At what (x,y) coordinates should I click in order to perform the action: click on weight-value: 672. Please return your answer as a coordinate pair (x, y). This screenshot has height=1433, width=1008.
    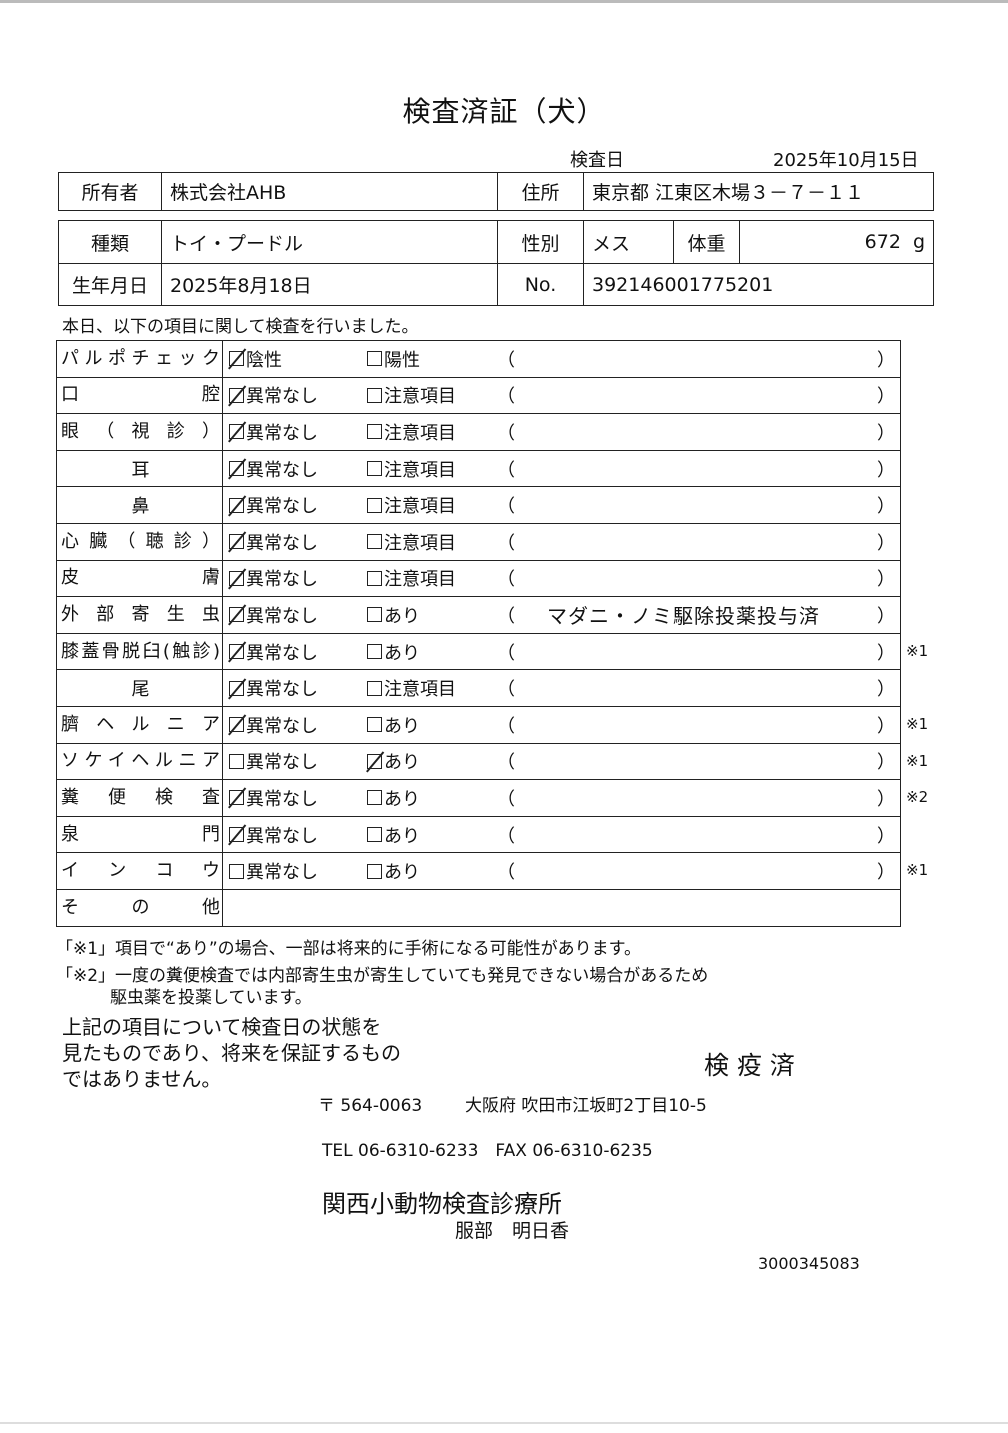
    Looking at the image, I should click on (882, 242).